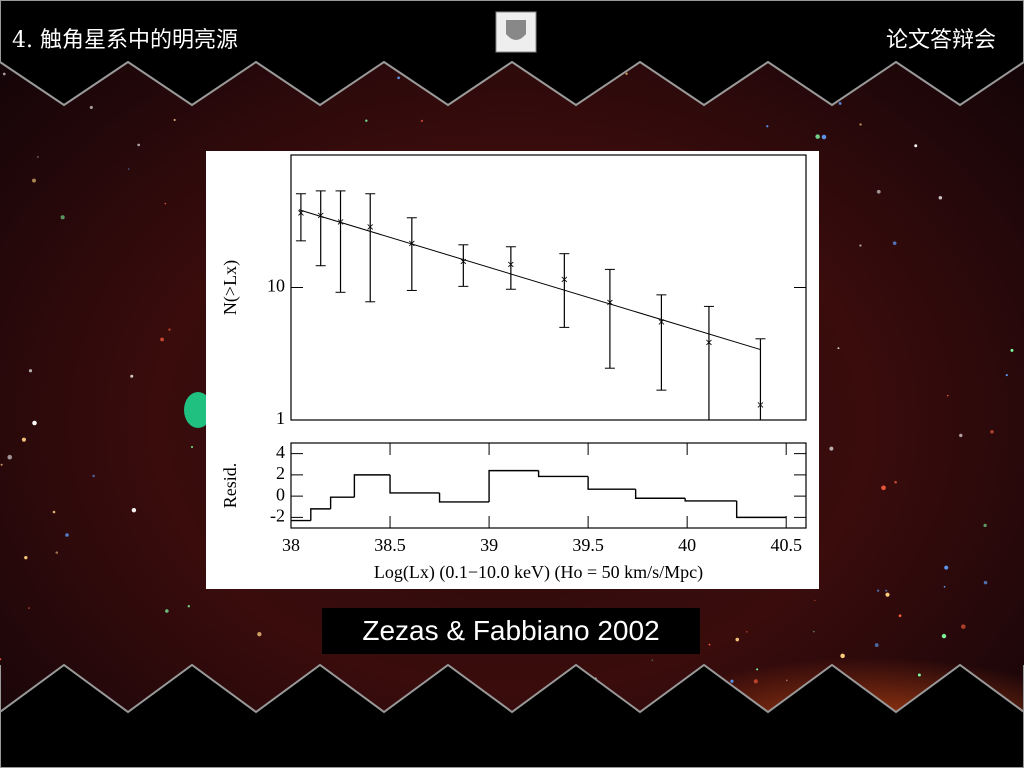  Describe the element at coordinates (125, 40) in the screenshot. I see `slide-title: 4. 触角星系中的明亮源` at that location.